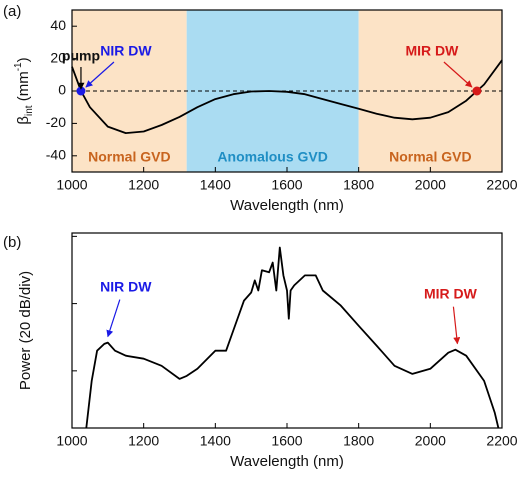  Describe the element at coordinates (29, 110) in the screenshot. I see `y-axis-label-part: int` at that location.